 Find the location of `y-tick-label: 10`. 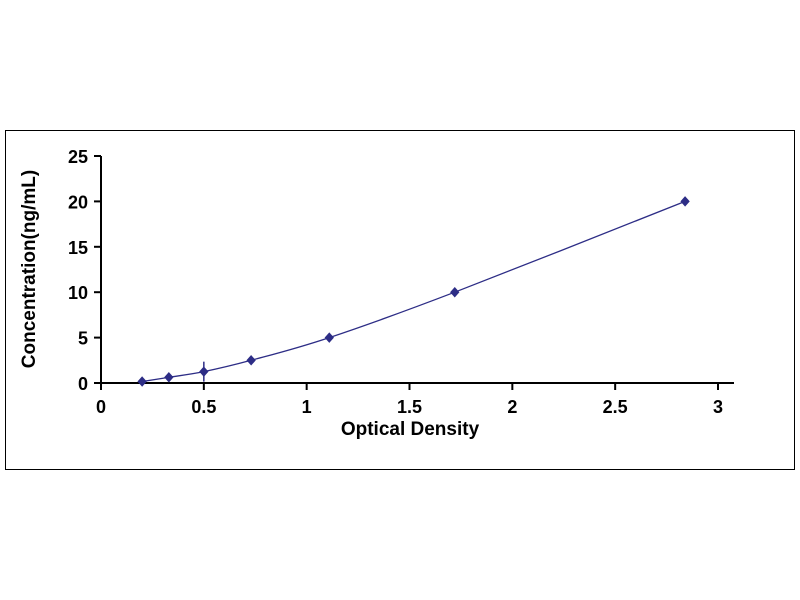

y-tick-label: 10 is located at coordinates (78, 293).